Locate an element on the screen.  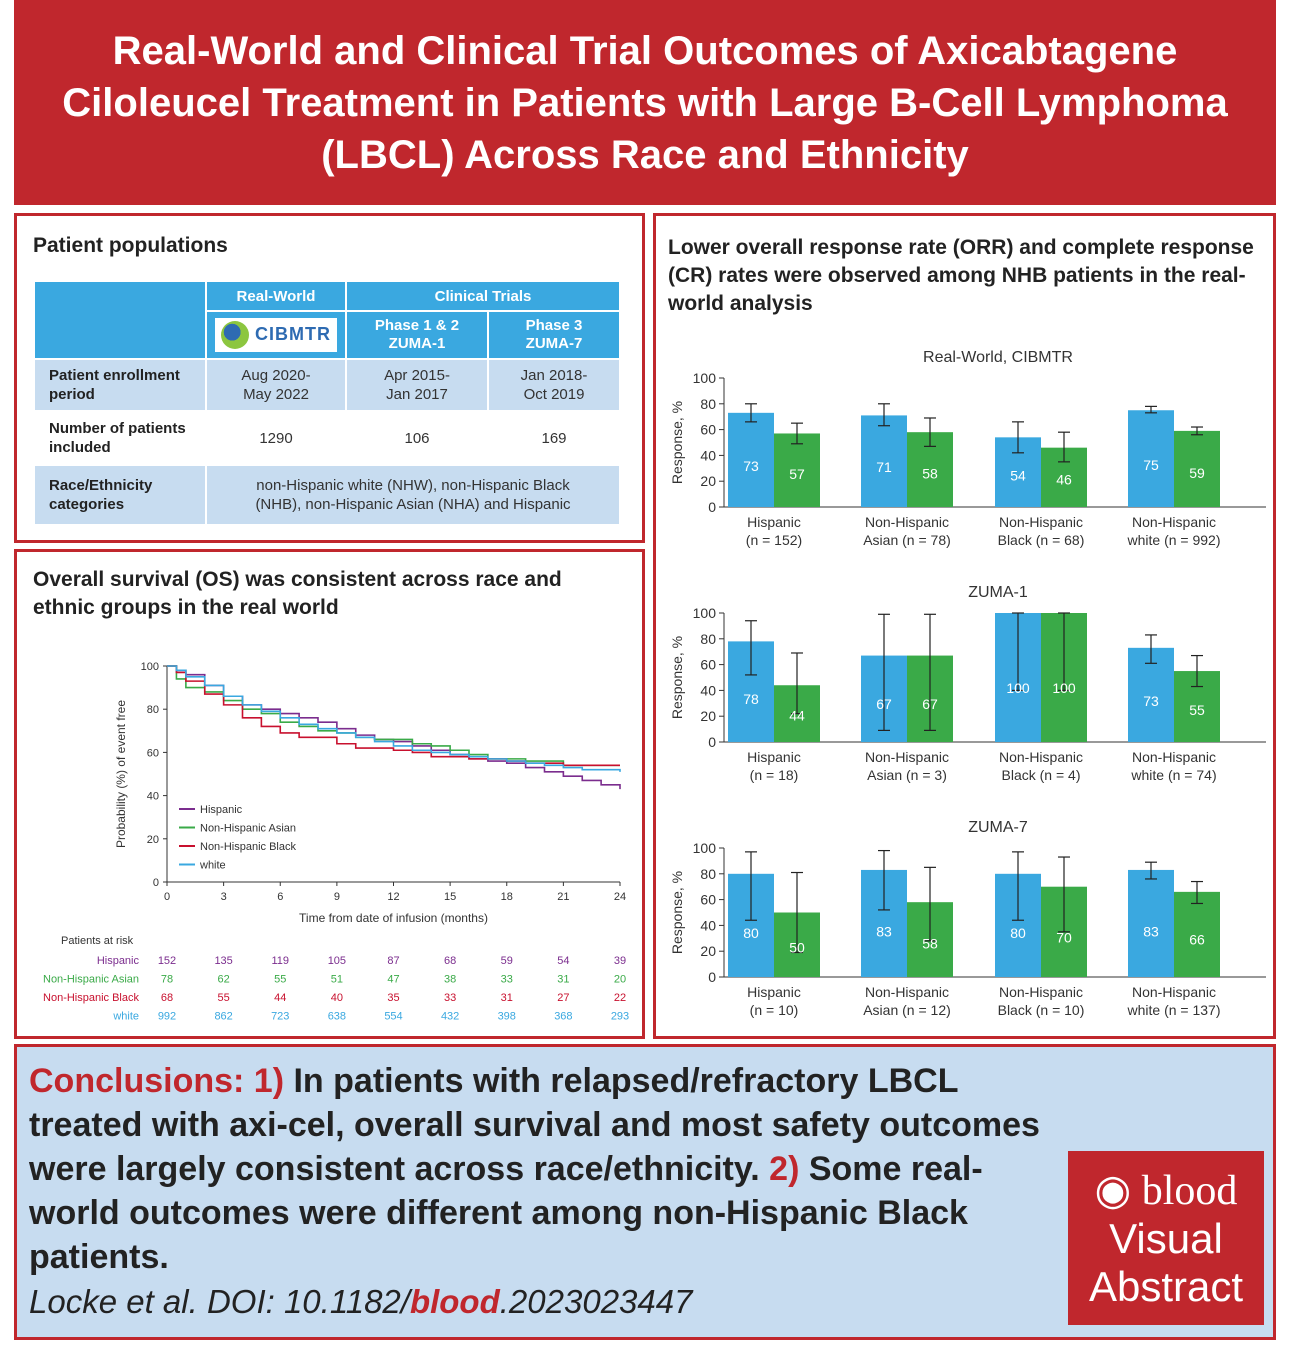
realworld-y-tick-label: 0 is located at coordinates (712, 507).